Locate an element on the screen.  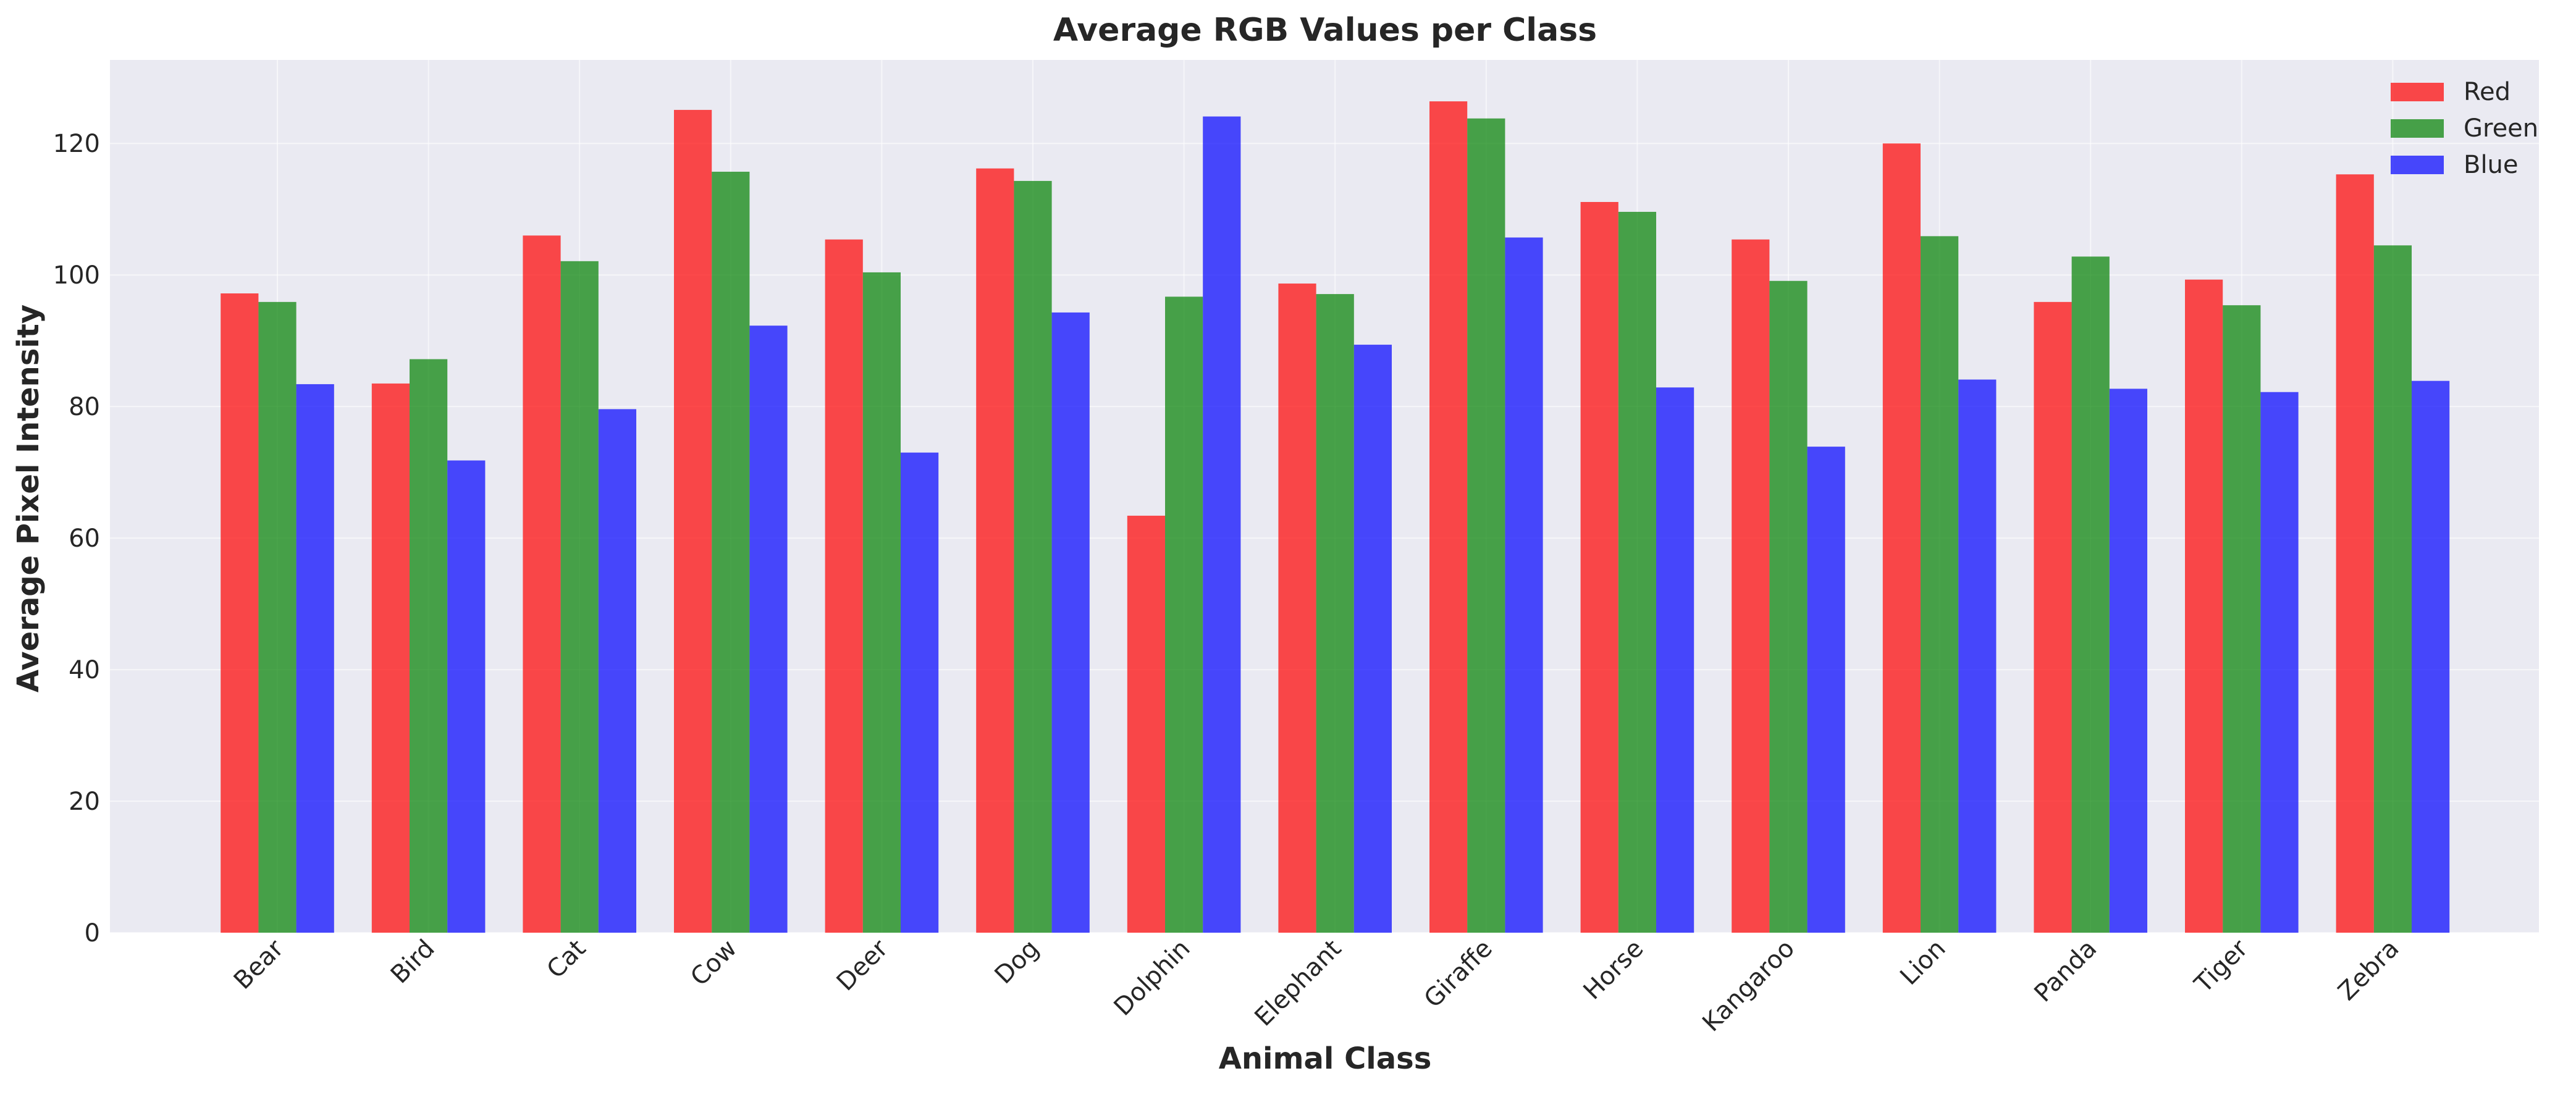
y-tick-label: 100 is located at coordinates (76, 275).